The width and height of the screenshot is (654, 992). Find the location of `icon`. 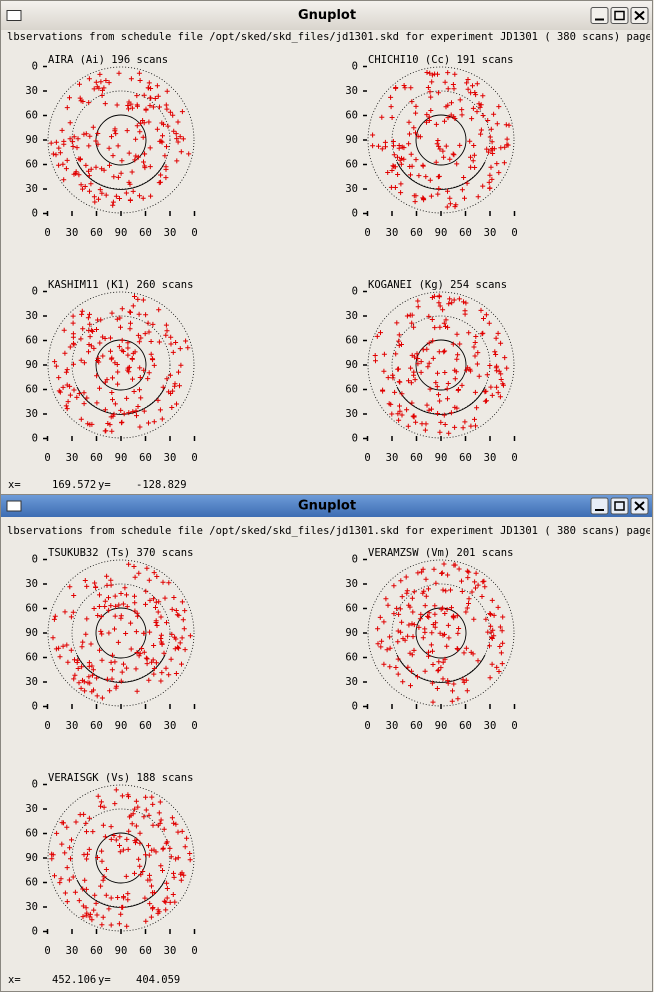

icon is located at coordinates (639, 506).